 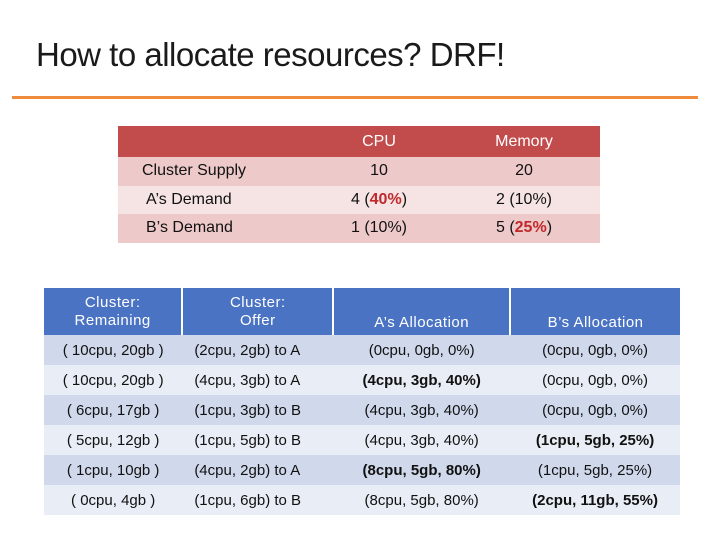 What do you see at coordinates (258, 380) in the screenshot?
I see `offer-cell: (4cpu, 3gb) to A` at bounding box center [258, 380].